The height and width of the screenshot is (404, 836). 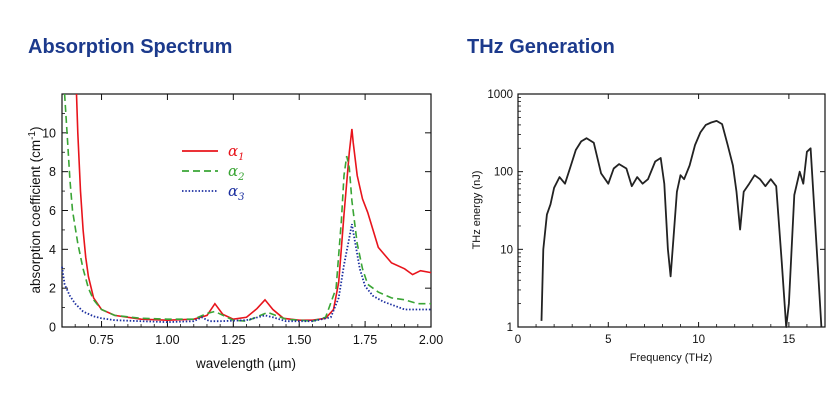 I want to click on absorption-y-tick-label: 0, so click(x=52, y=328).